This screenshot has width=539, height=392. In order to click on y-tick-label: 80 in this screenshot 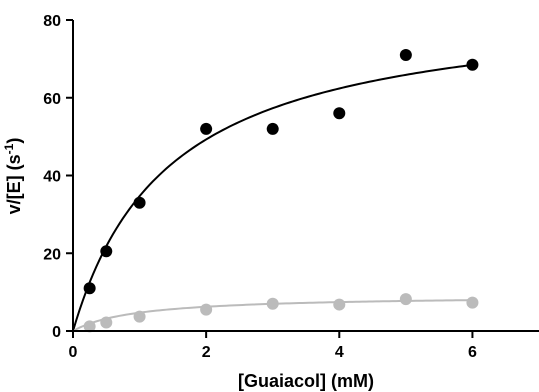, I will do `click(52, 21)`.